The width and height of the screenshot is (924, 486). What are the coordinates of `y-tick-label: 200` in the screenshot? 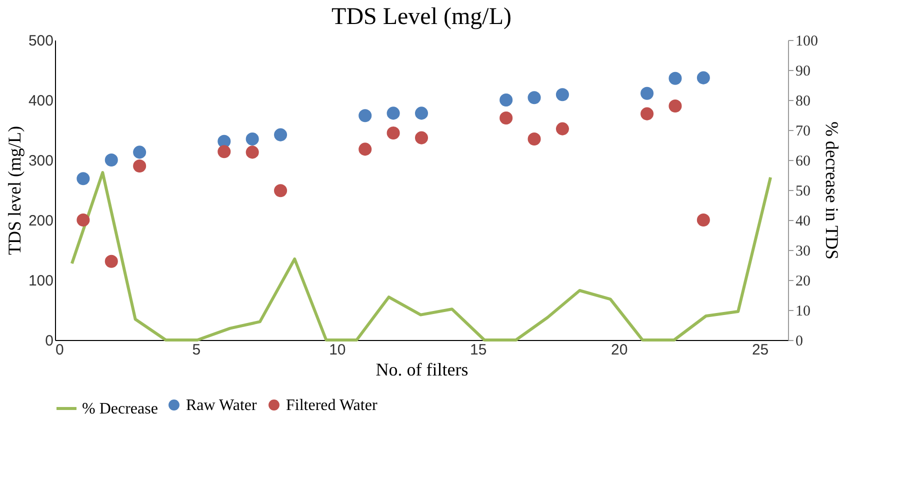 It's located at (41, 221).